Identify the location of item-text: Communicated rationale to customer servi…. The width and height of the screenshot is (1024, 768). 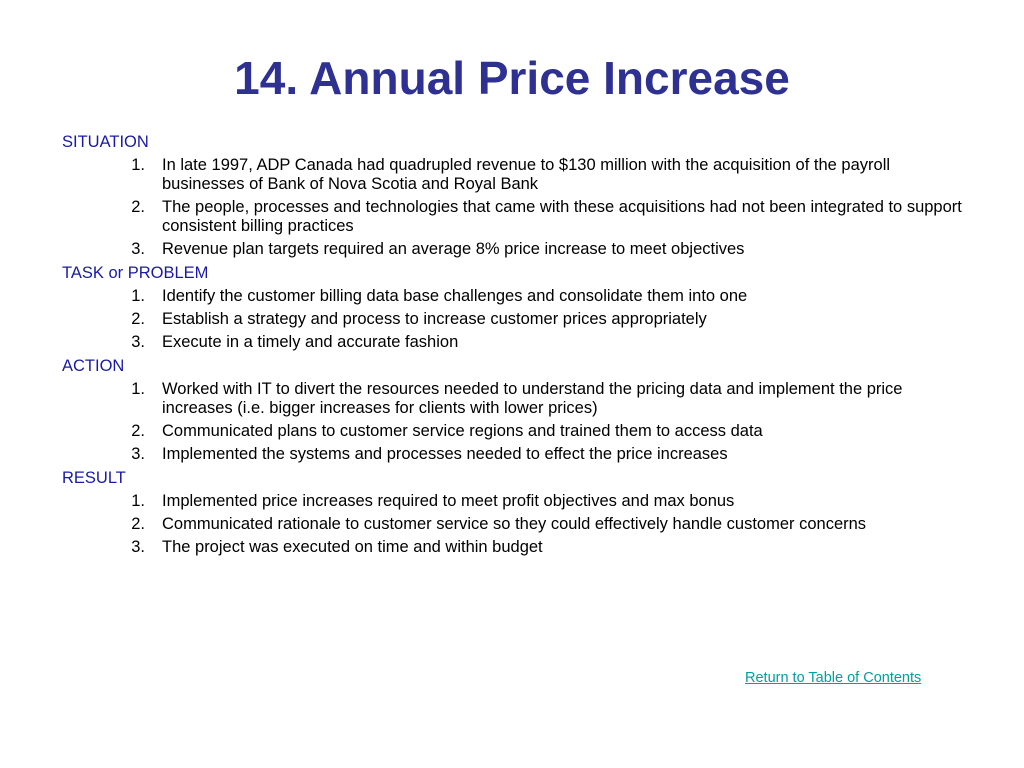
(514, 524).